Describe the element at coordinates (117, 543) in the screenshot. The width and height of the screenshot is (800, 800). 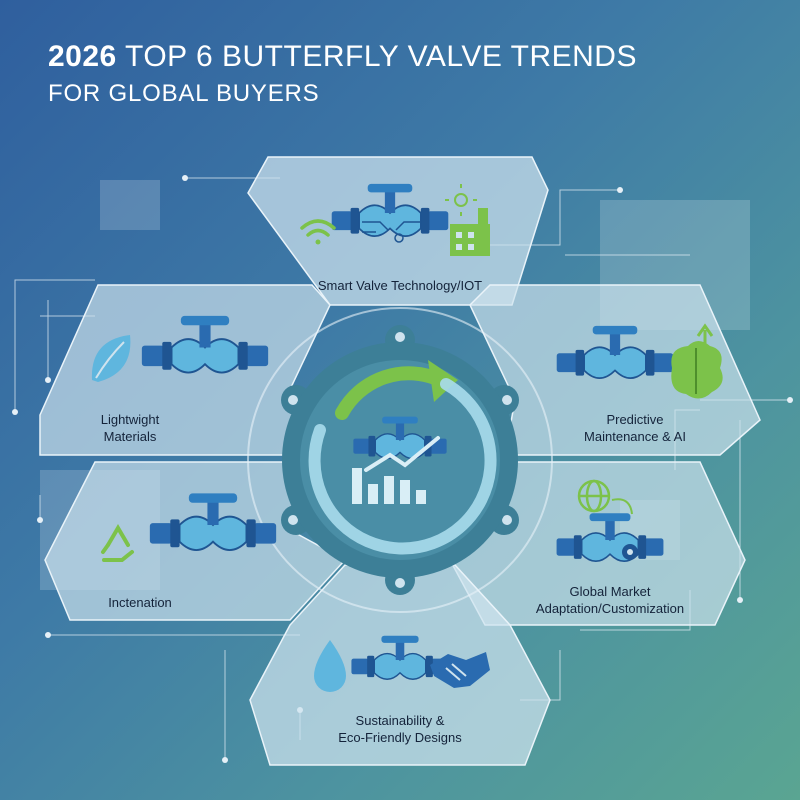
I see `recycle-icon` at that location.